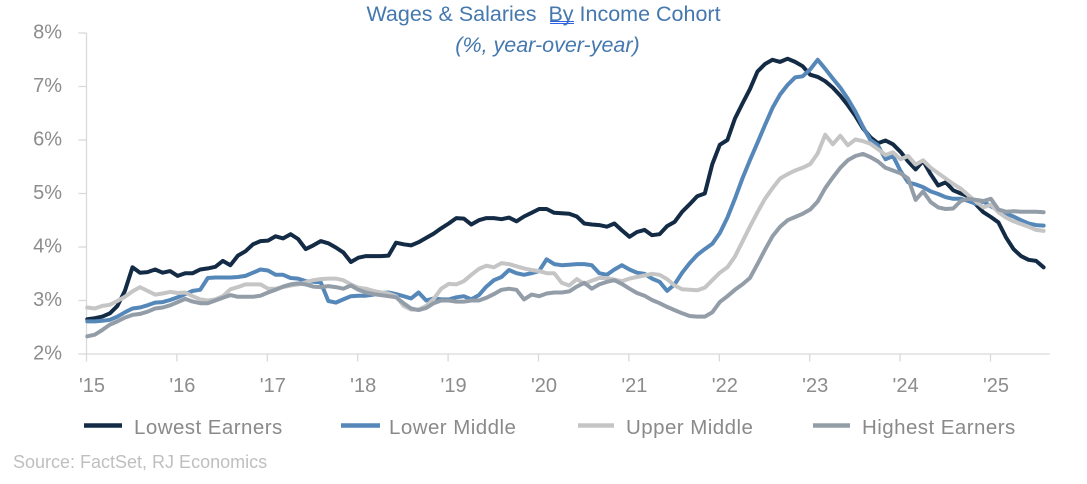  Describe the element at coordinates (906, 386) in the screenshot. I see `svg-text: '24` at that location.